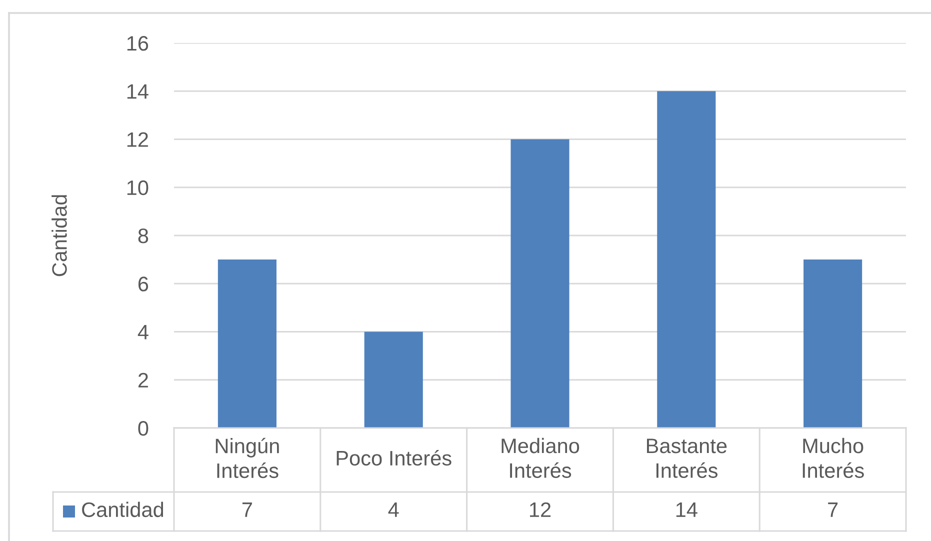  What do you see at coordinates (247, 458) in the screenshot?
I see `x-tick-label: Ningún Interés` at bounding box center [247, 458].